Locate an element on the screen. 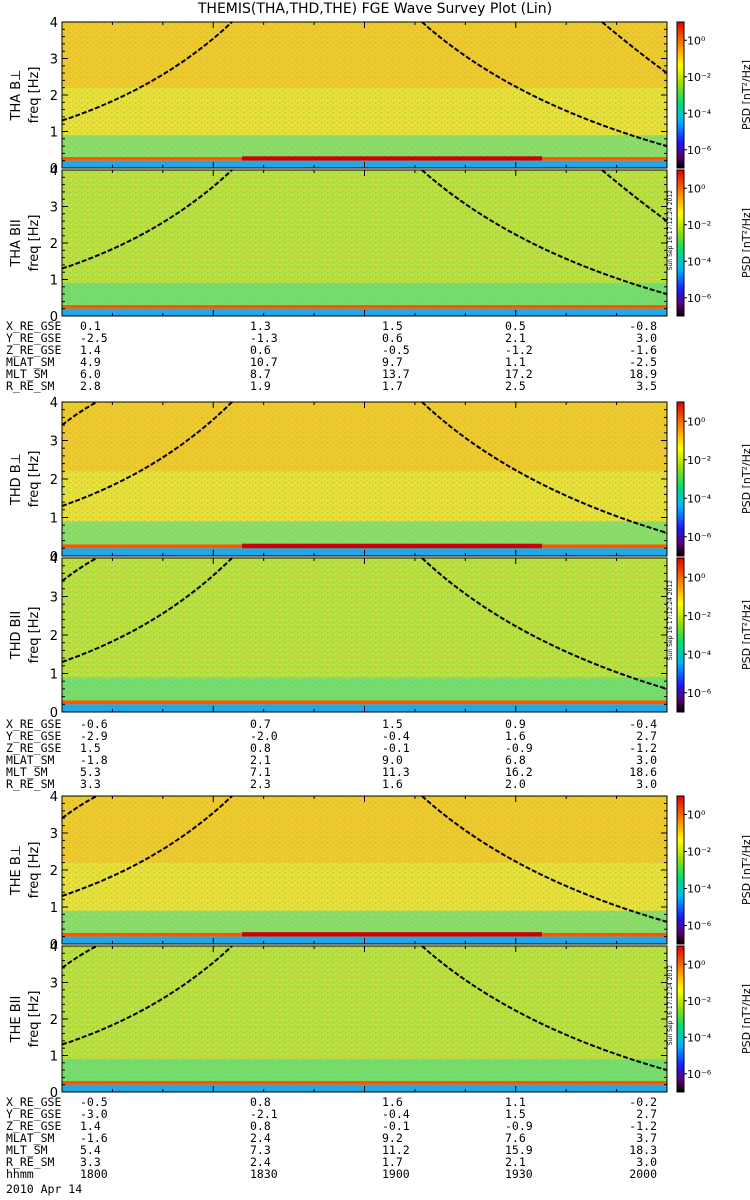  ephemeris-value: -0.6 is located at coordinates (94, 724).